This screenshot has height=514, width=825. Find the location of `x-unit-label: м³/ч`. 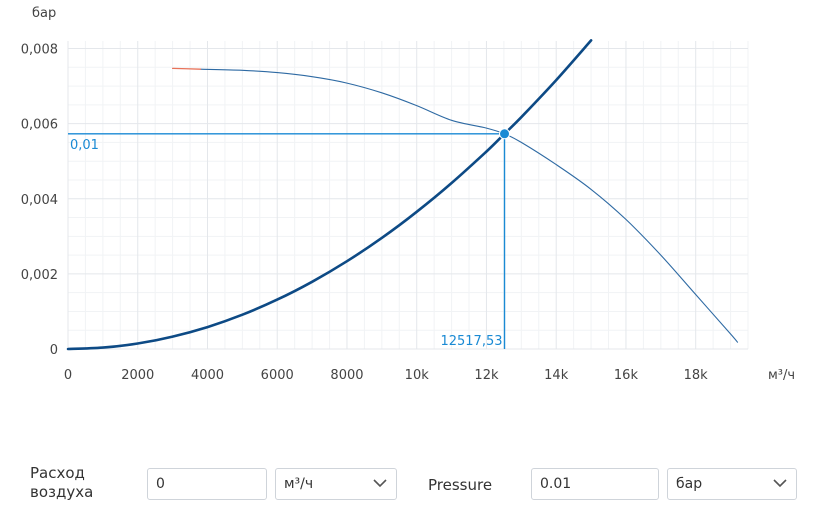

x-unit-label: м³/ч is located at coordinates (781, 375).